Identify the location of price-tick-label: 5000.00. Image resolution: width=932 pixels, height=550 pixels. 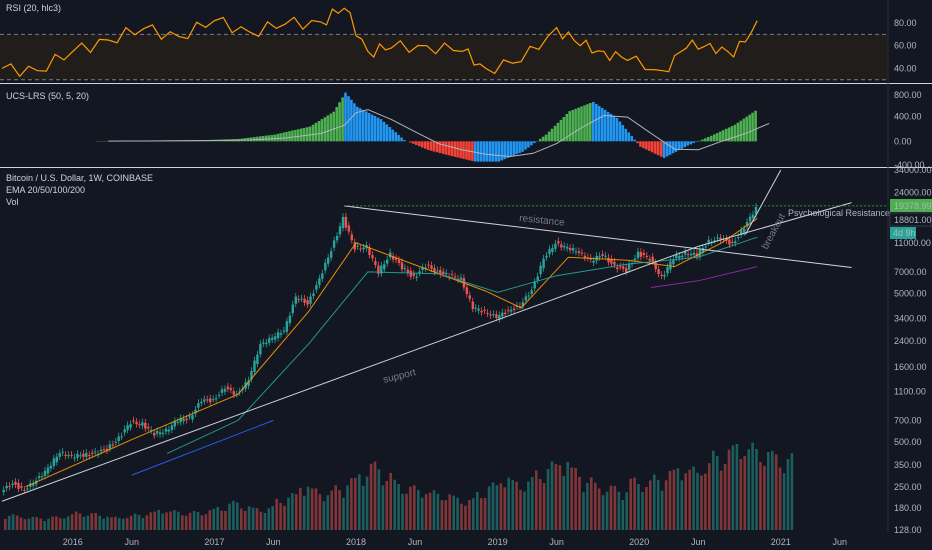
(910, 294).